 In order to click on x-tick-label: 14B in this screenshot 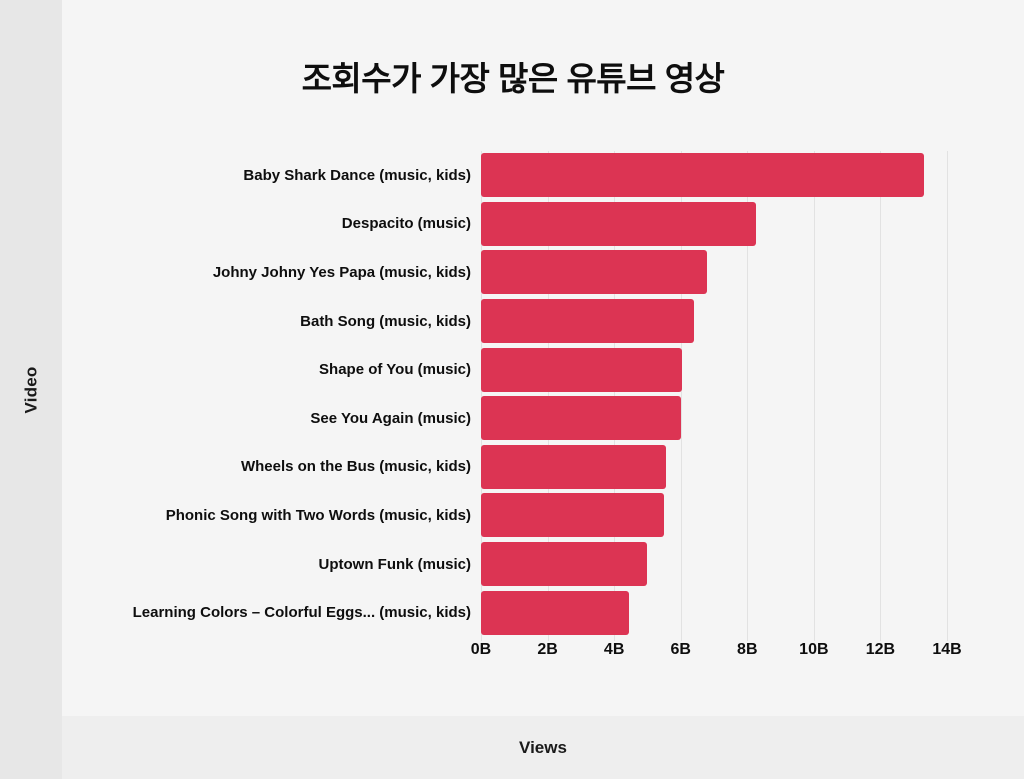, I will do `click(947, 649)`.